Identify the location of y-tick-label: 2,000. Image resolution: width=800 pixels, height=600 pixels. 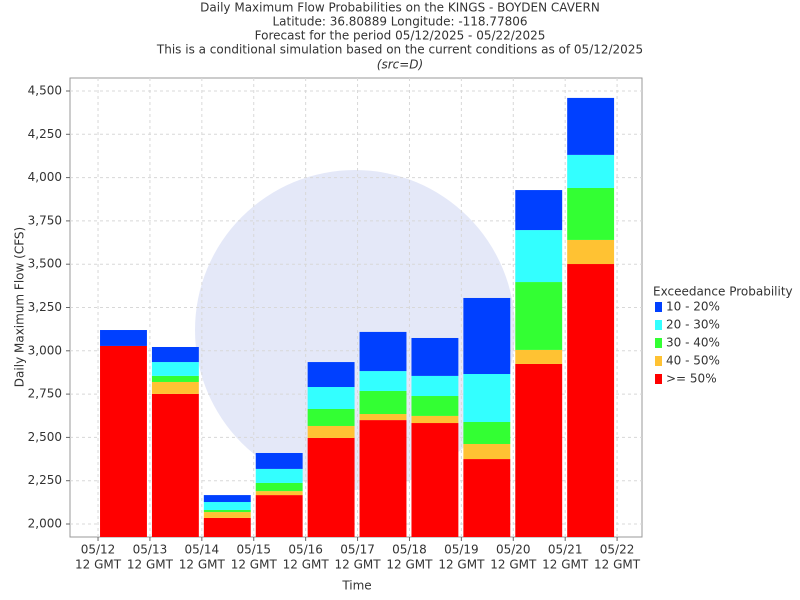
(45, 524).